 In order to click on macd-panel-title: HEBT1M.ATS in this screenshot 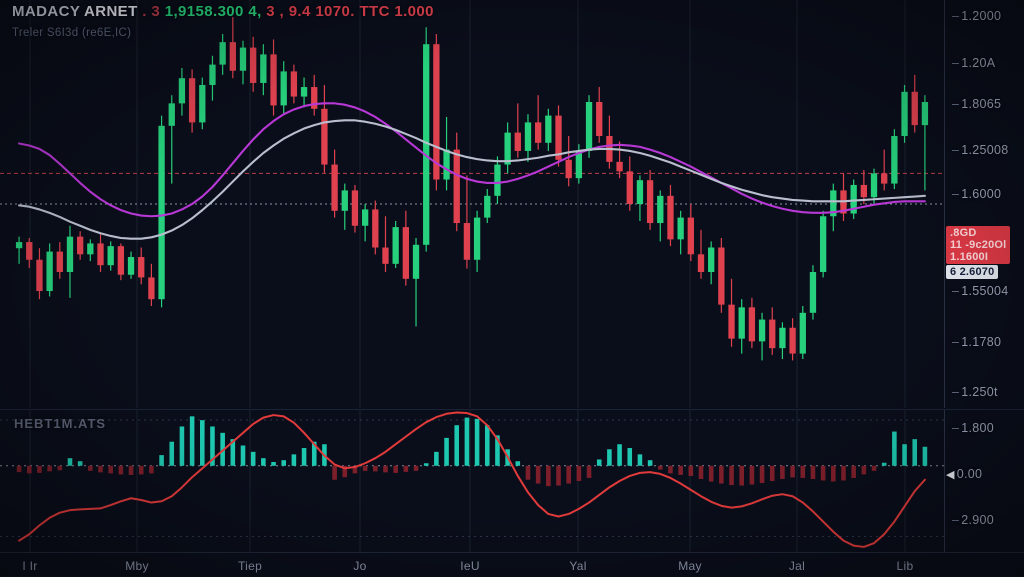, I will do `click(60, 423)`.